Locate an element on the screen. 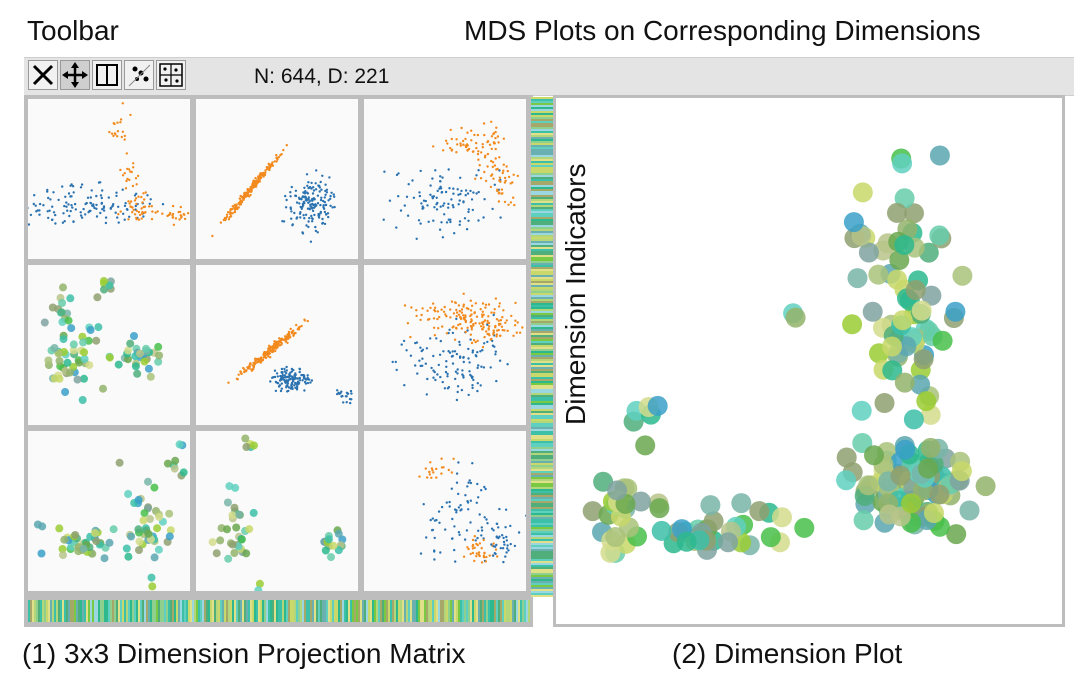  grid-tool-button is located at coordinates (171, 75).